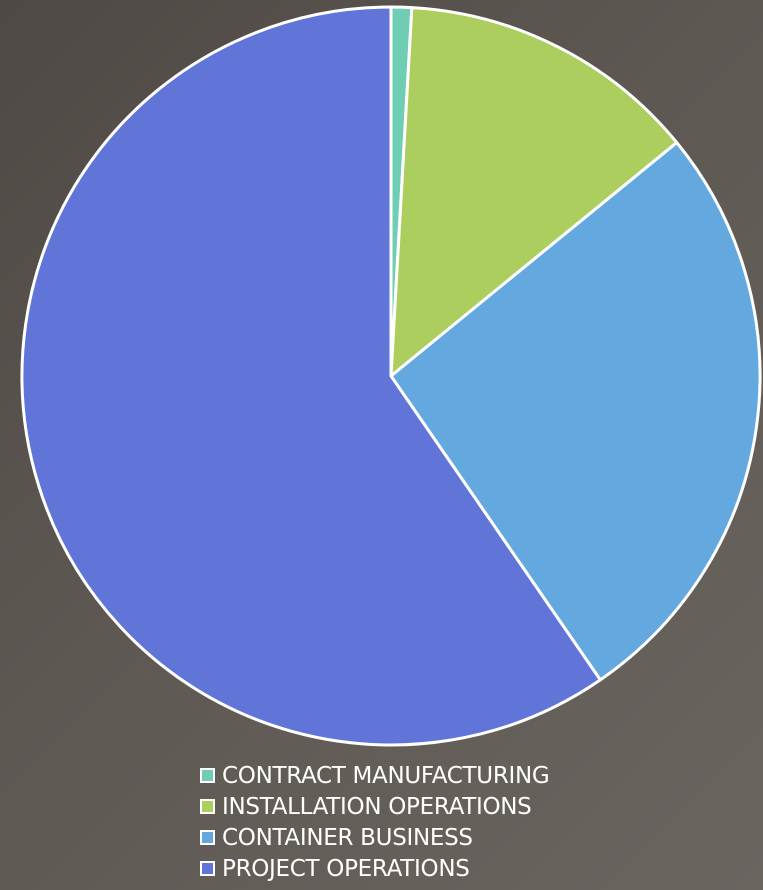 This screenshot has width=763, height=890. I want to click on legend-item: INSTALLATION OPERATIONS, so click(470, 806).